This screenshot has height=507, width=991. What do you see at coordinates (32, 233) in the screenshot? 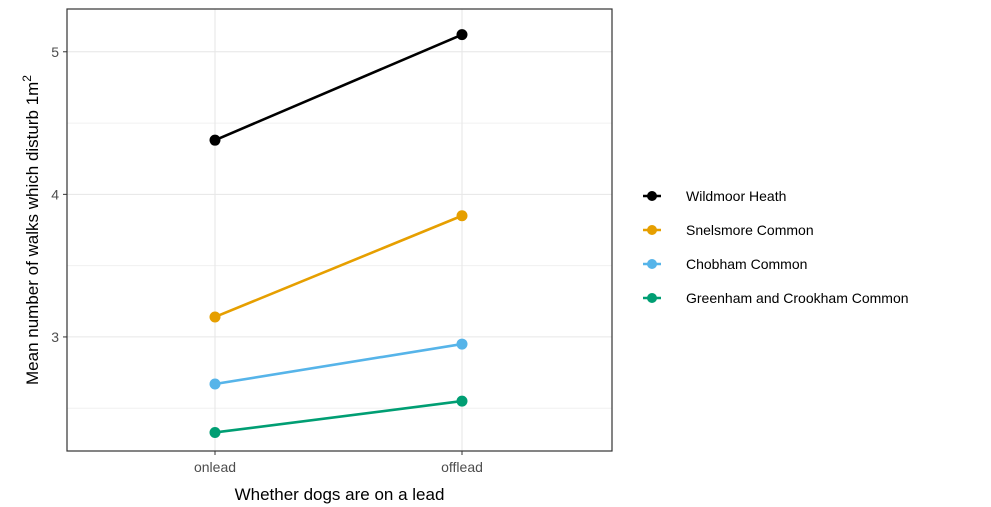
I see `y-axis-title-main: Mean number of walks which disturb 1m` at bounding box center [32, 233].